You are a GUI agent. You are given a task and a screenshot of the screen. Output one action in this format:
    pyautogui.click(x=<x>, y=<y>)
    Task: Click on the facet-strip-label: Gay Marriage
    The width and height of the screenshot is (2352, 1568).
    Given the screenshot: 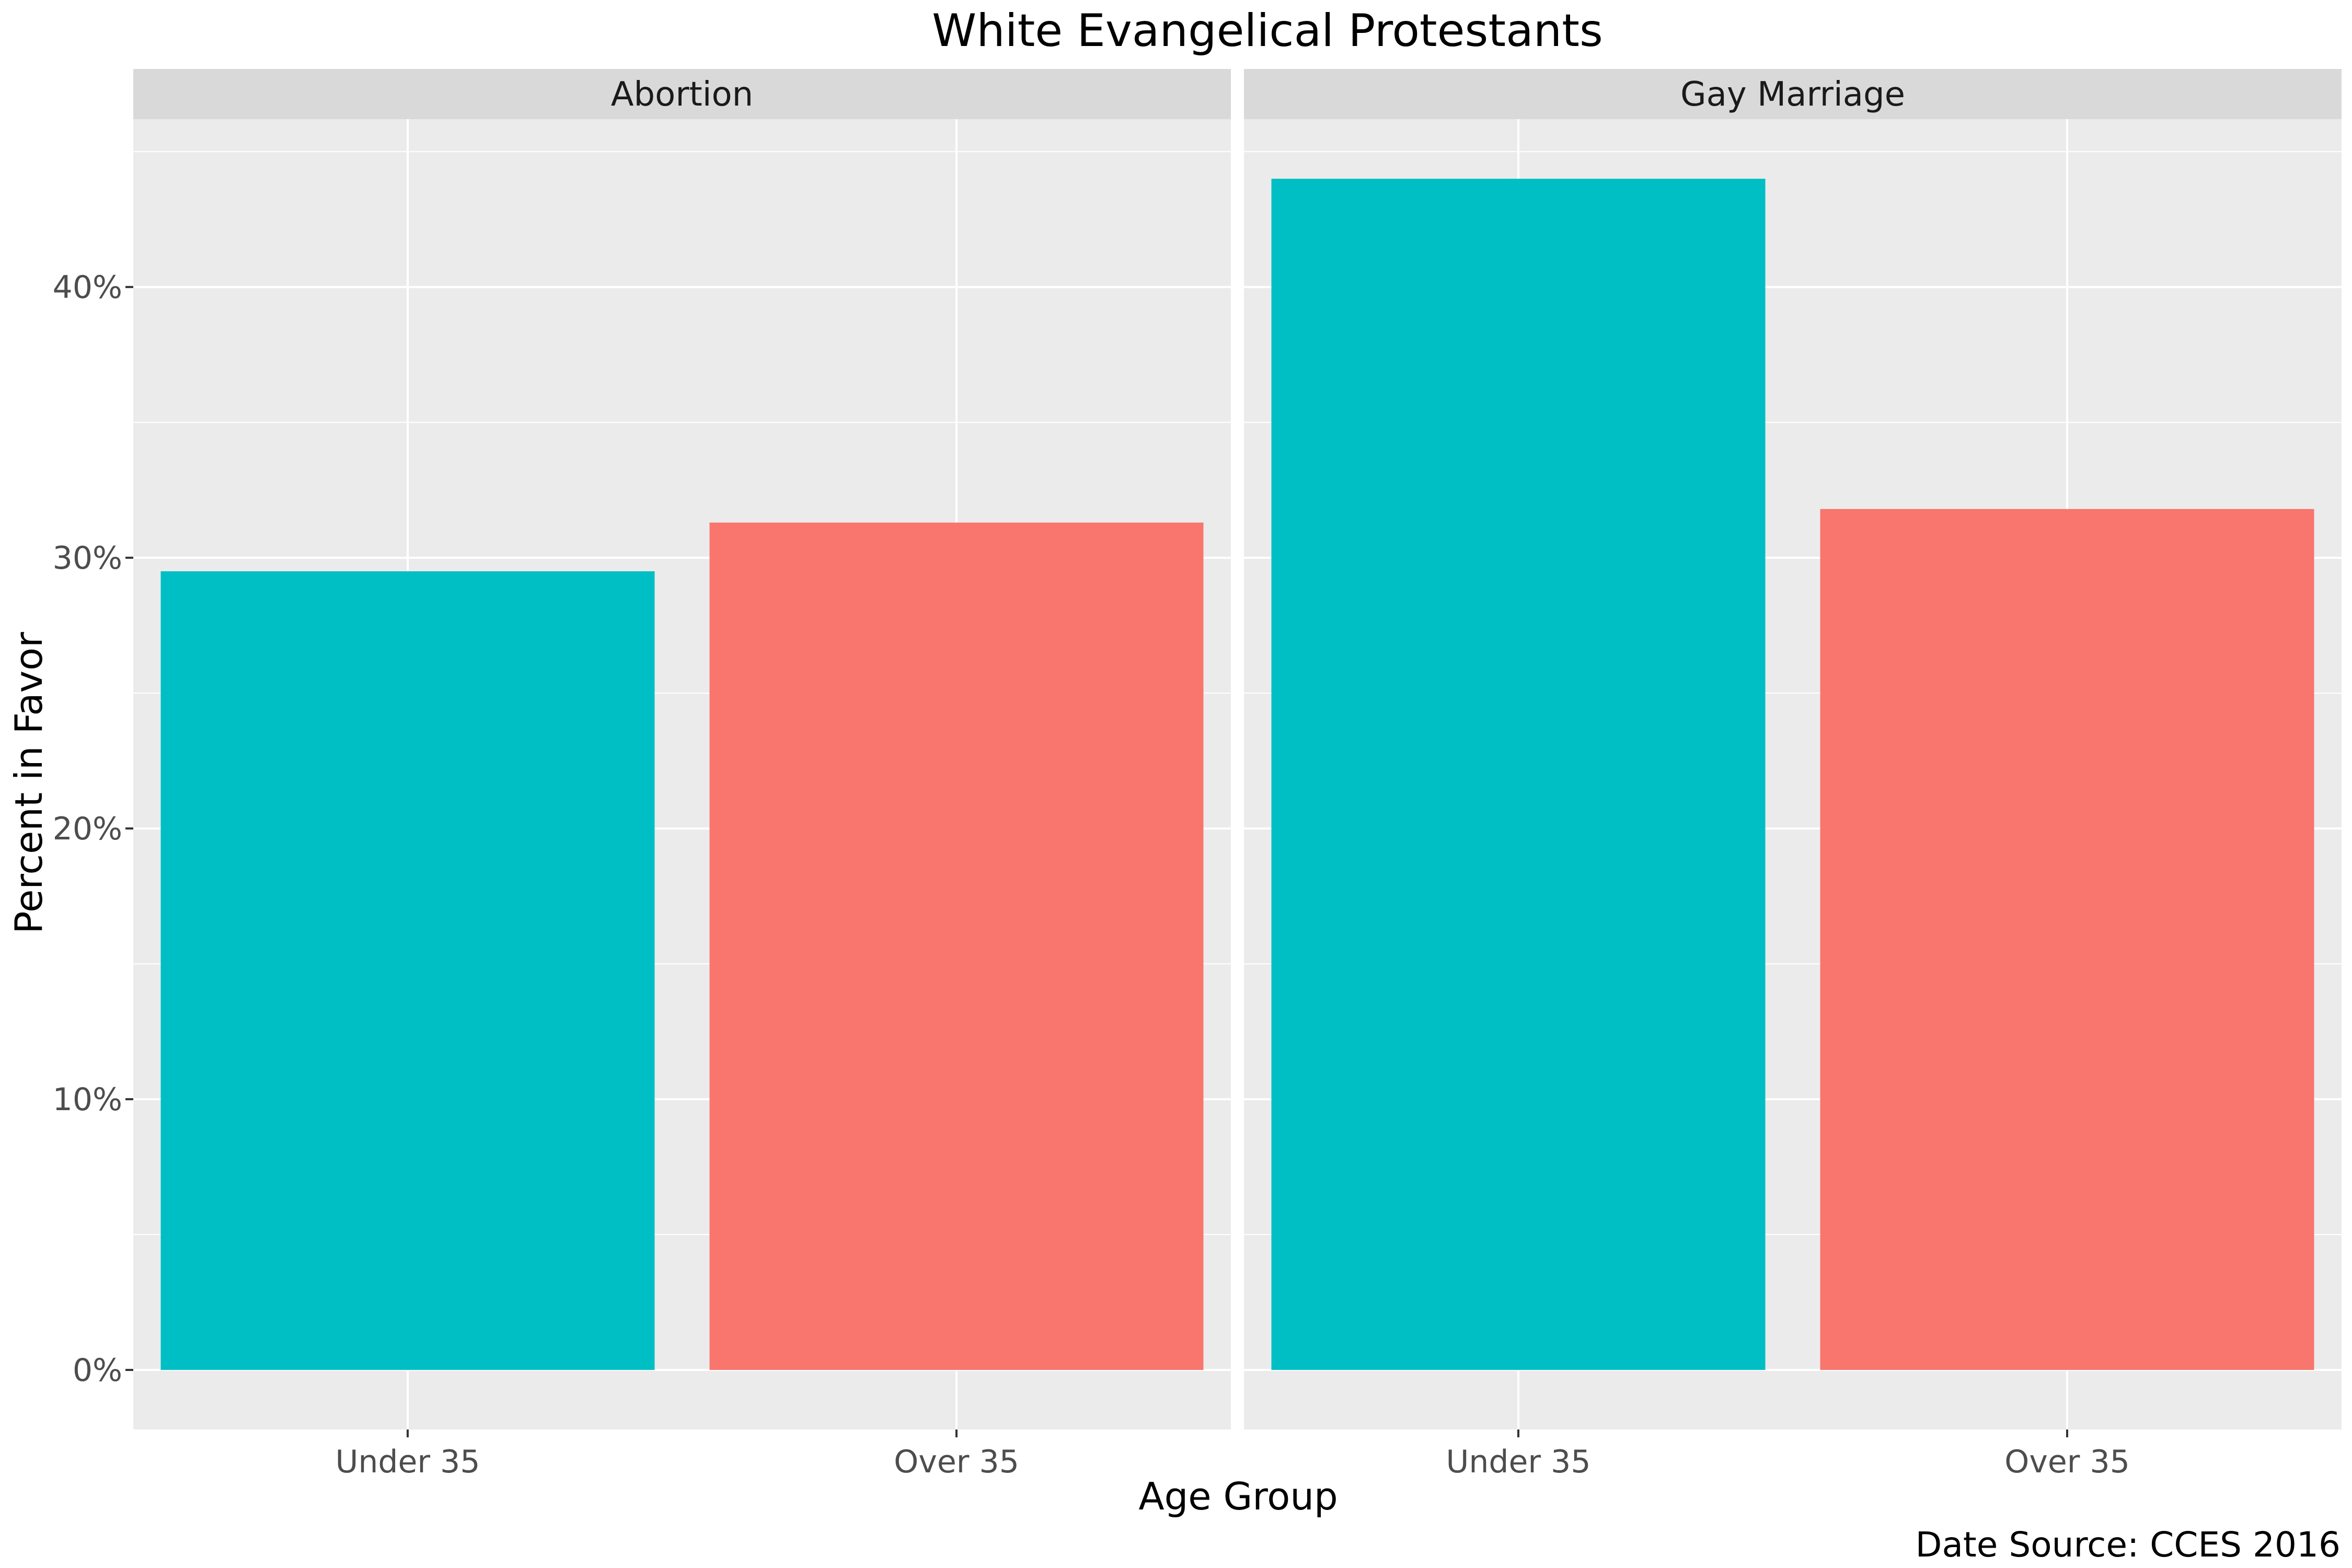 What is the action you would take?
    pyautogui.click(x=1792, y=94)
    